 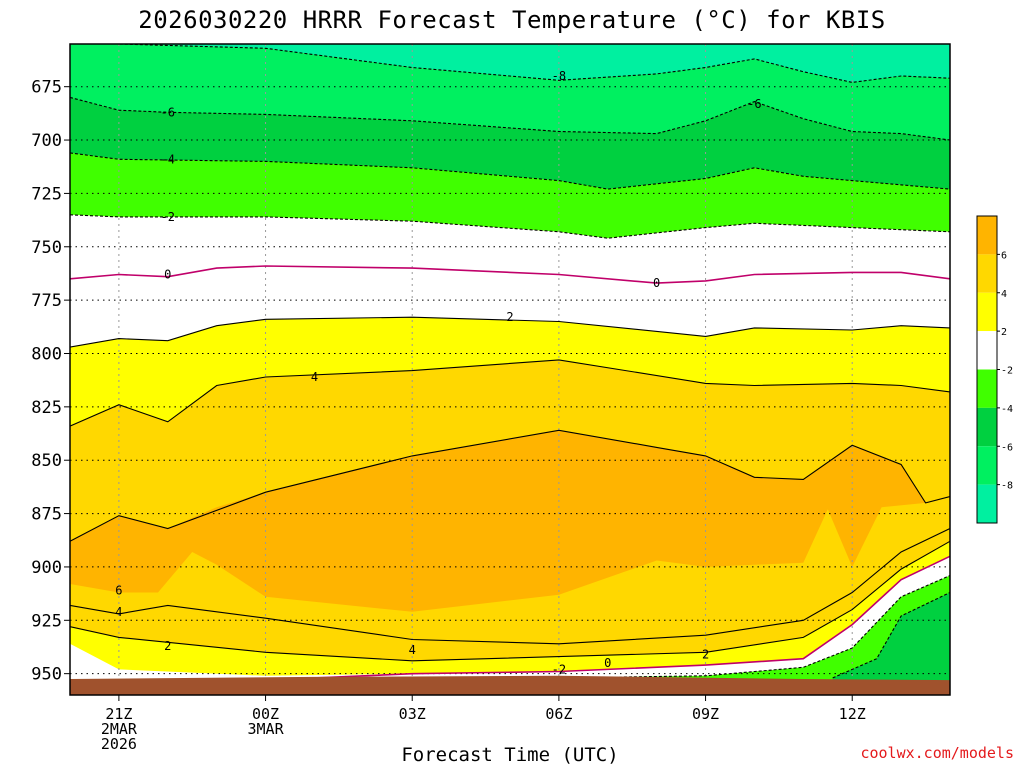 I want to click on contour--4, so click(x=510, y=171).